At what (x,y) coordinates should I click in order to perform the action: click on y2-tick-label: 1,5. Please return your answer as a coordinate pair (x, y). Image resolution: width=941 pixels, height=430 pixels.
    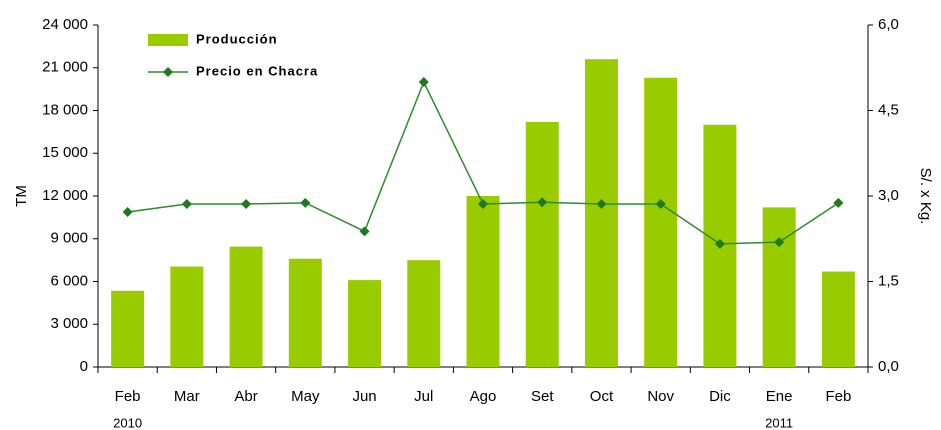
    Looking at the image, I should click on (888, 280).